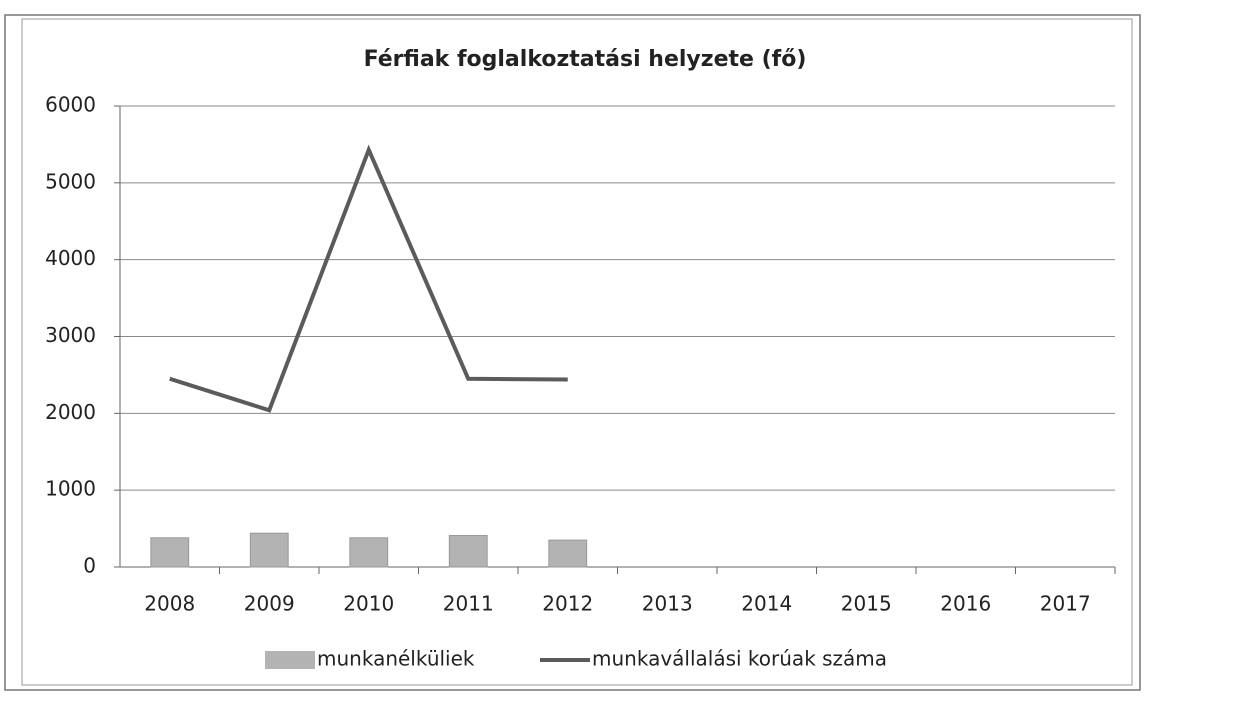  I want to click on y-tick-label: 3000, so click(70, 335).